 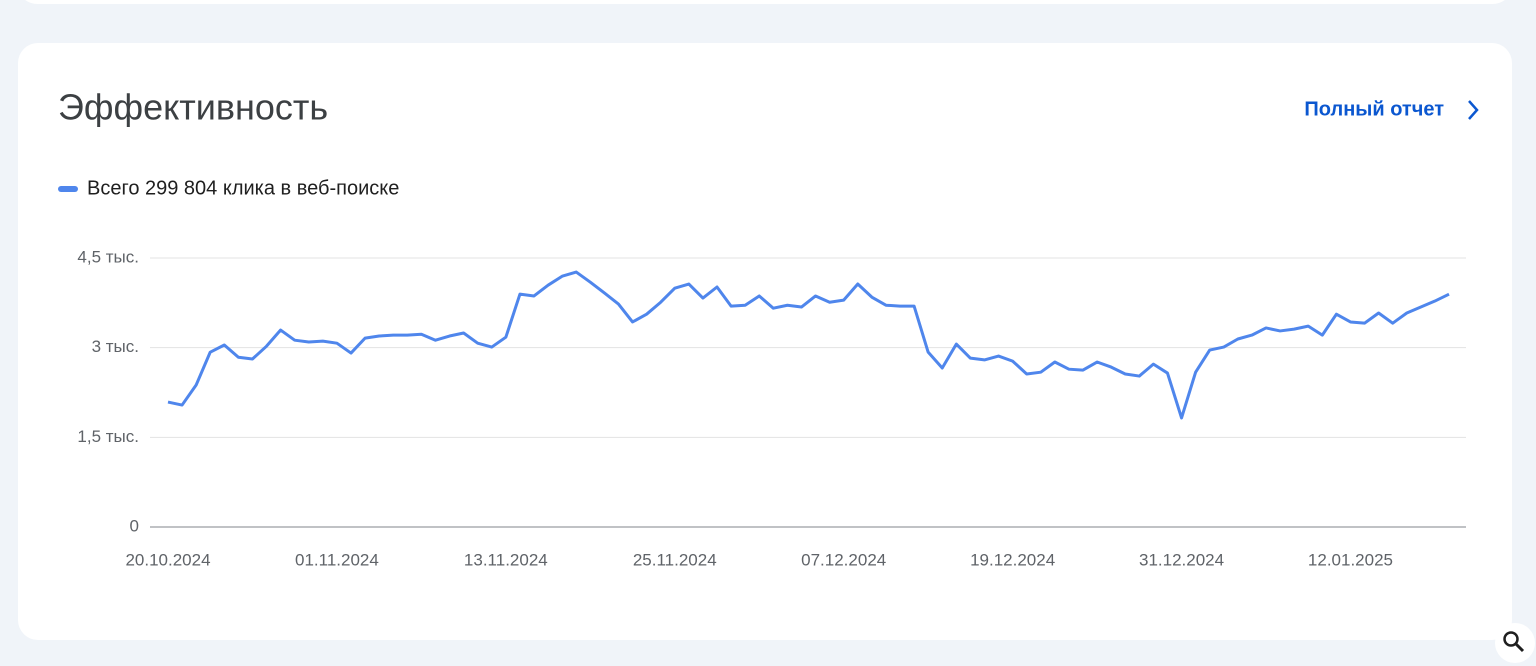 I want to click on previous-card, so click(x=765, y=2).